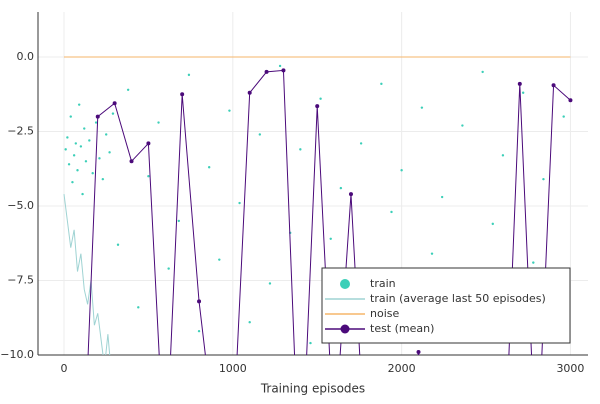  Describe the element at coordinates (63, 368) in the screenshot. I see `x-tick-label: 0` at that location.